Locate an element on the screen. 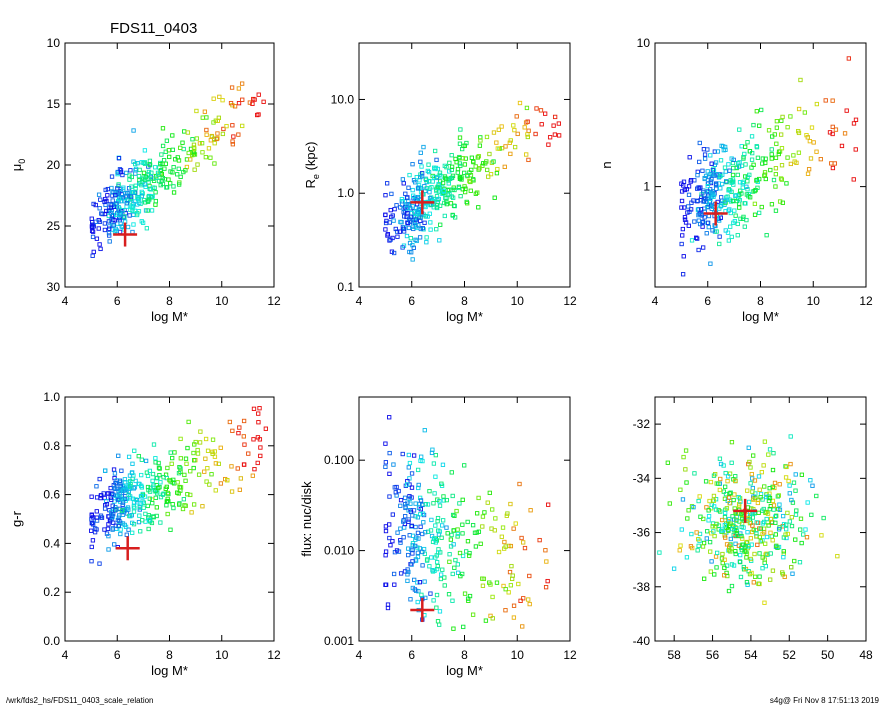  x-axis-label: log M* is located at coordinates (464, 670).